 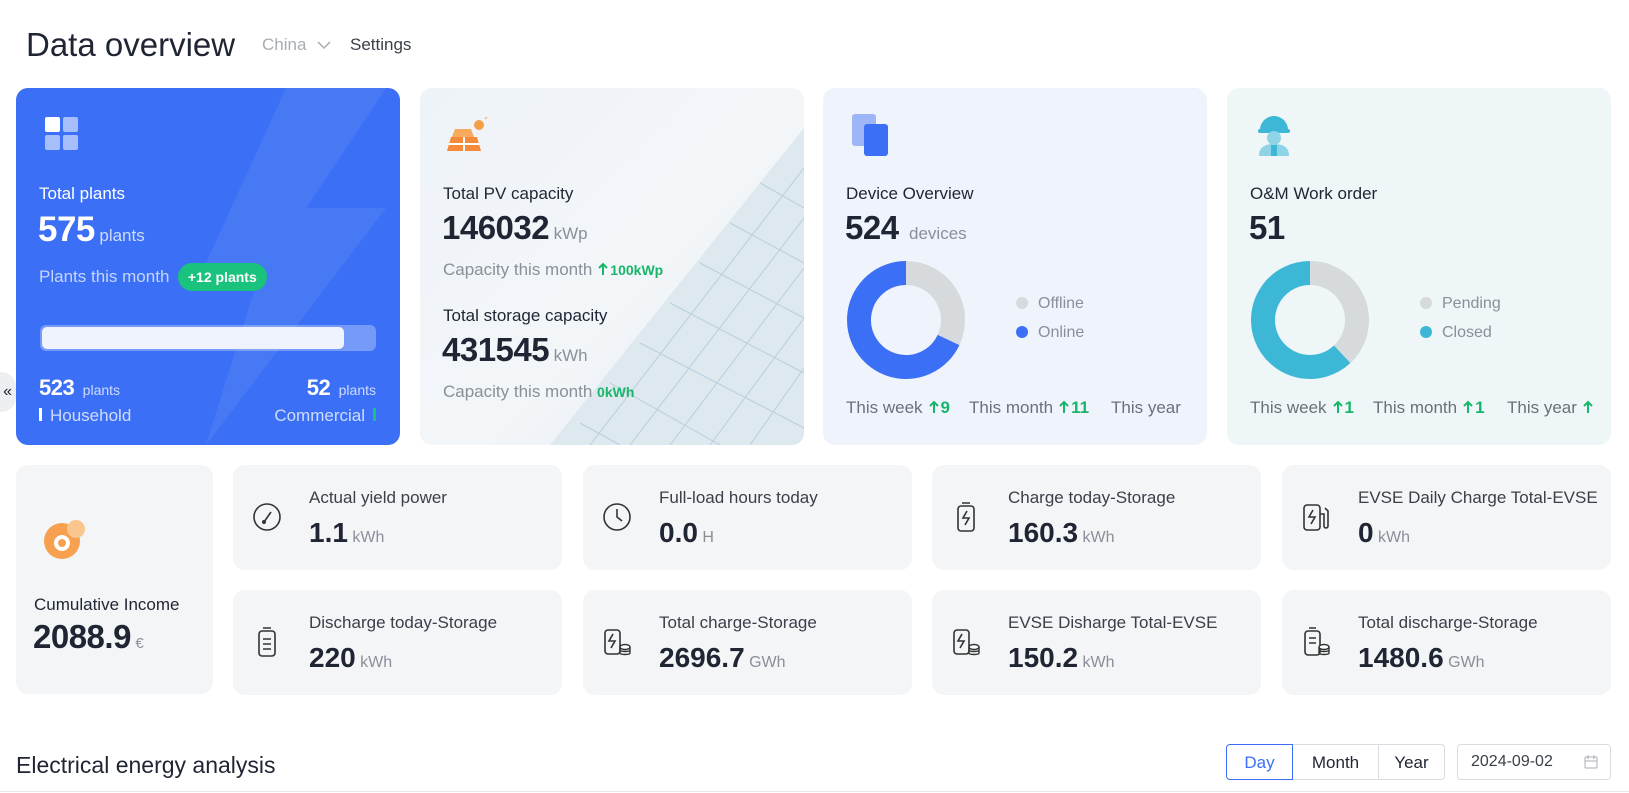 I want to click on calendar-icon, so click(x=1591, y=762).